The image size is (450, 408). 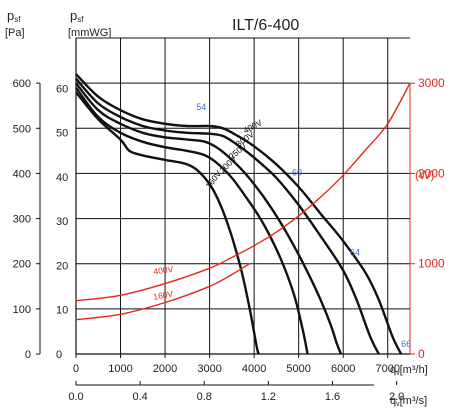 What do you see at coordinates (298, 369) in the screenshot?
I see `x-m3h-tick-label: 5000` at bounding box center [298, 369].